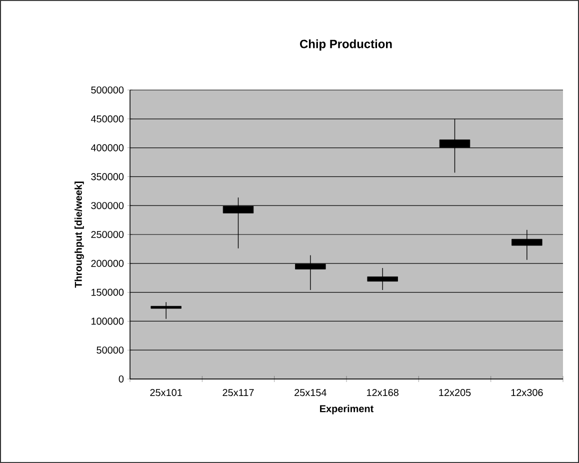 This screenshot has width=579, height=463. I want to click on x-tick-label: 25x101, so click(166, 392).